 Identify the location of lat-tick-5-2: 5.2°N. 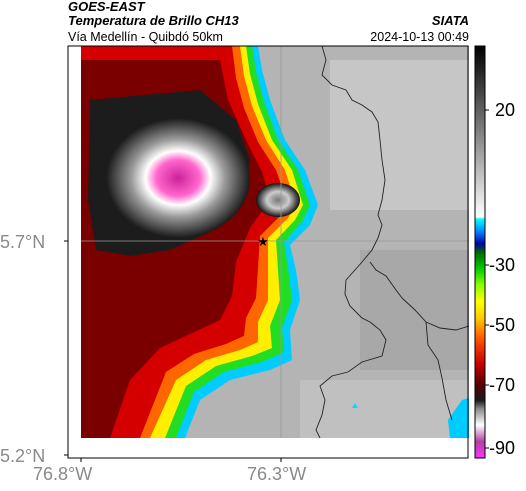
(23, 456).